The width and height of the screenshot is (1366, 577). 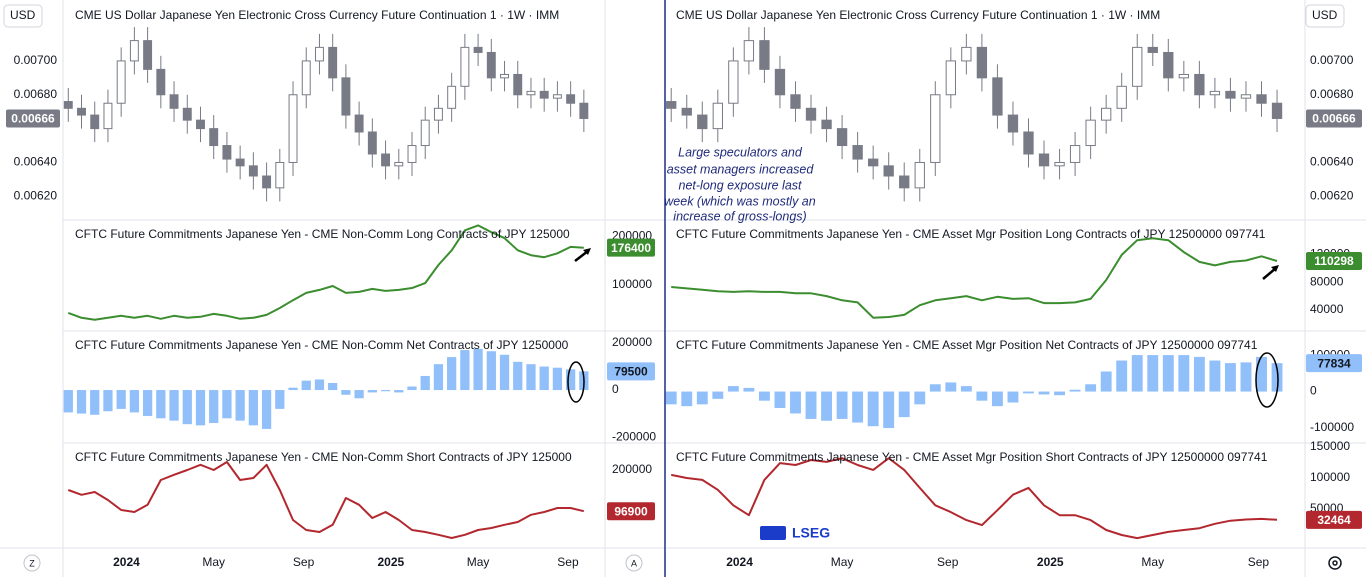 What do you see at coordinates (1332, 162) in the screenshot?
I see `y-tick-label: 0.00640` at bounding box center [1332, 162].